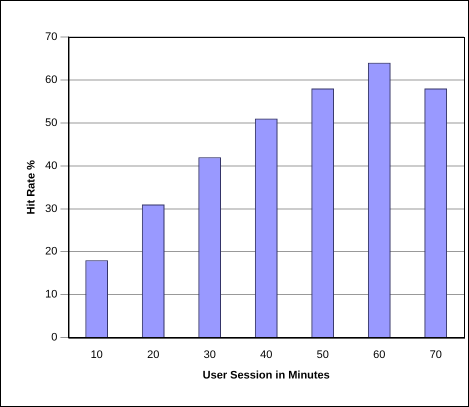  I want to click on y-tick-label: 10, so click(51, 294).